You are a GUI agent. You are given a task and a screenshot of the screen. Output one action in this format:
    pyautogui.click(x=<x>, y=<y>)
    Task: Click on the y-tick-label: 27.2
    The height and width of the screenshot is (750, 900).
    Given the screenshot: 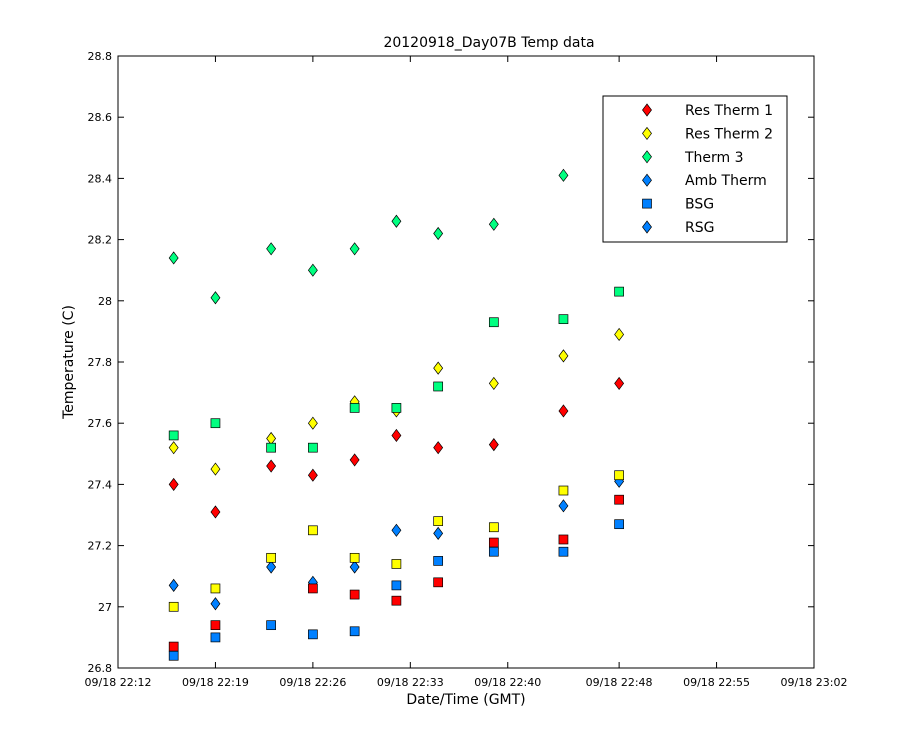 What is the action you would take?
    pyautogui.click(x=100, y=546)
    